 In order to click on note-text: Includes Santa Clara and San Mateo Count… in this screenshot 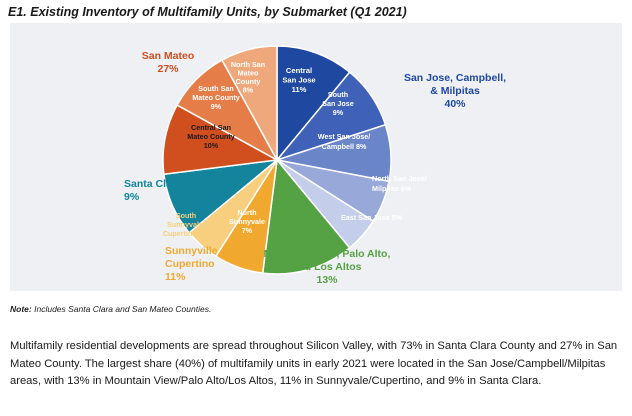, I will do `click(123, 309)`.